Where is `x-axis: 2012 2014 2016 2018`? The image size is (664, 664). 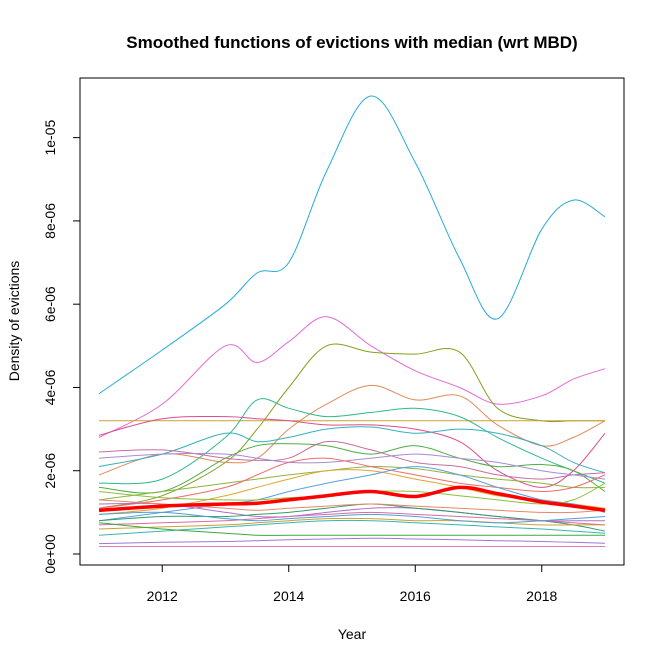 x-axis: 2012 2014 2016 2018 is located at coordinates (352, 584).